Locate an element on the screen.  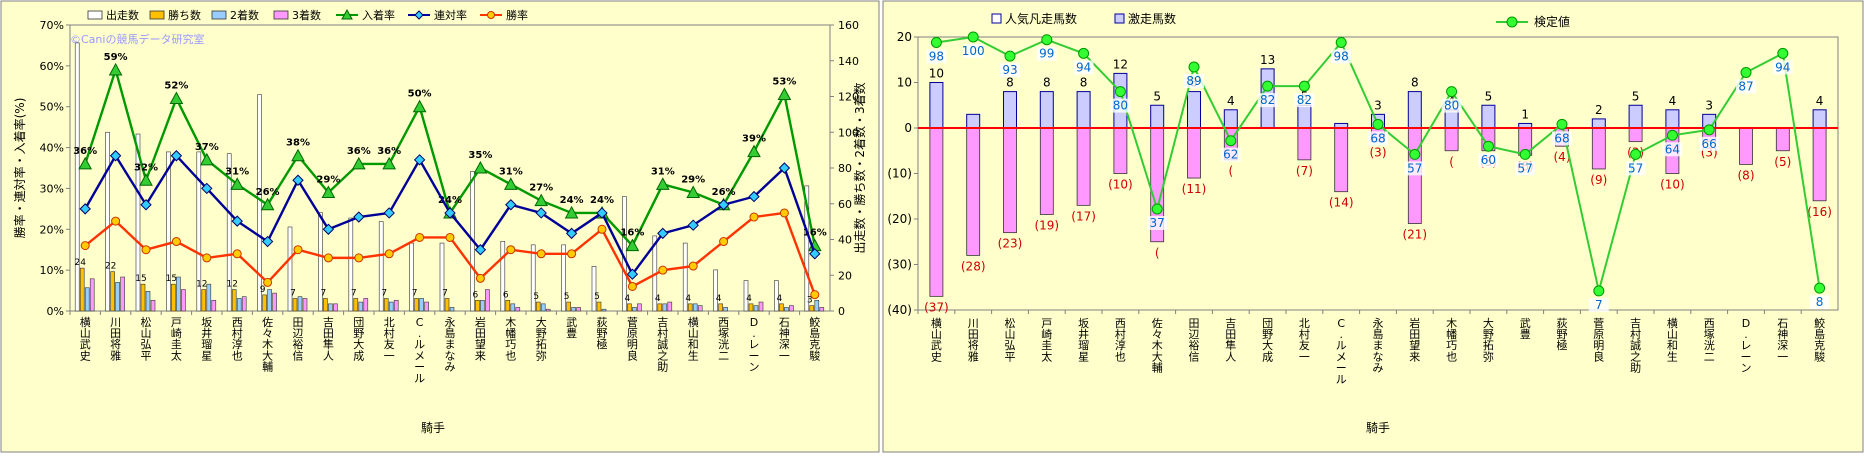
right-x-axis-title: 騎手 is located at coordinates (1378, 428).